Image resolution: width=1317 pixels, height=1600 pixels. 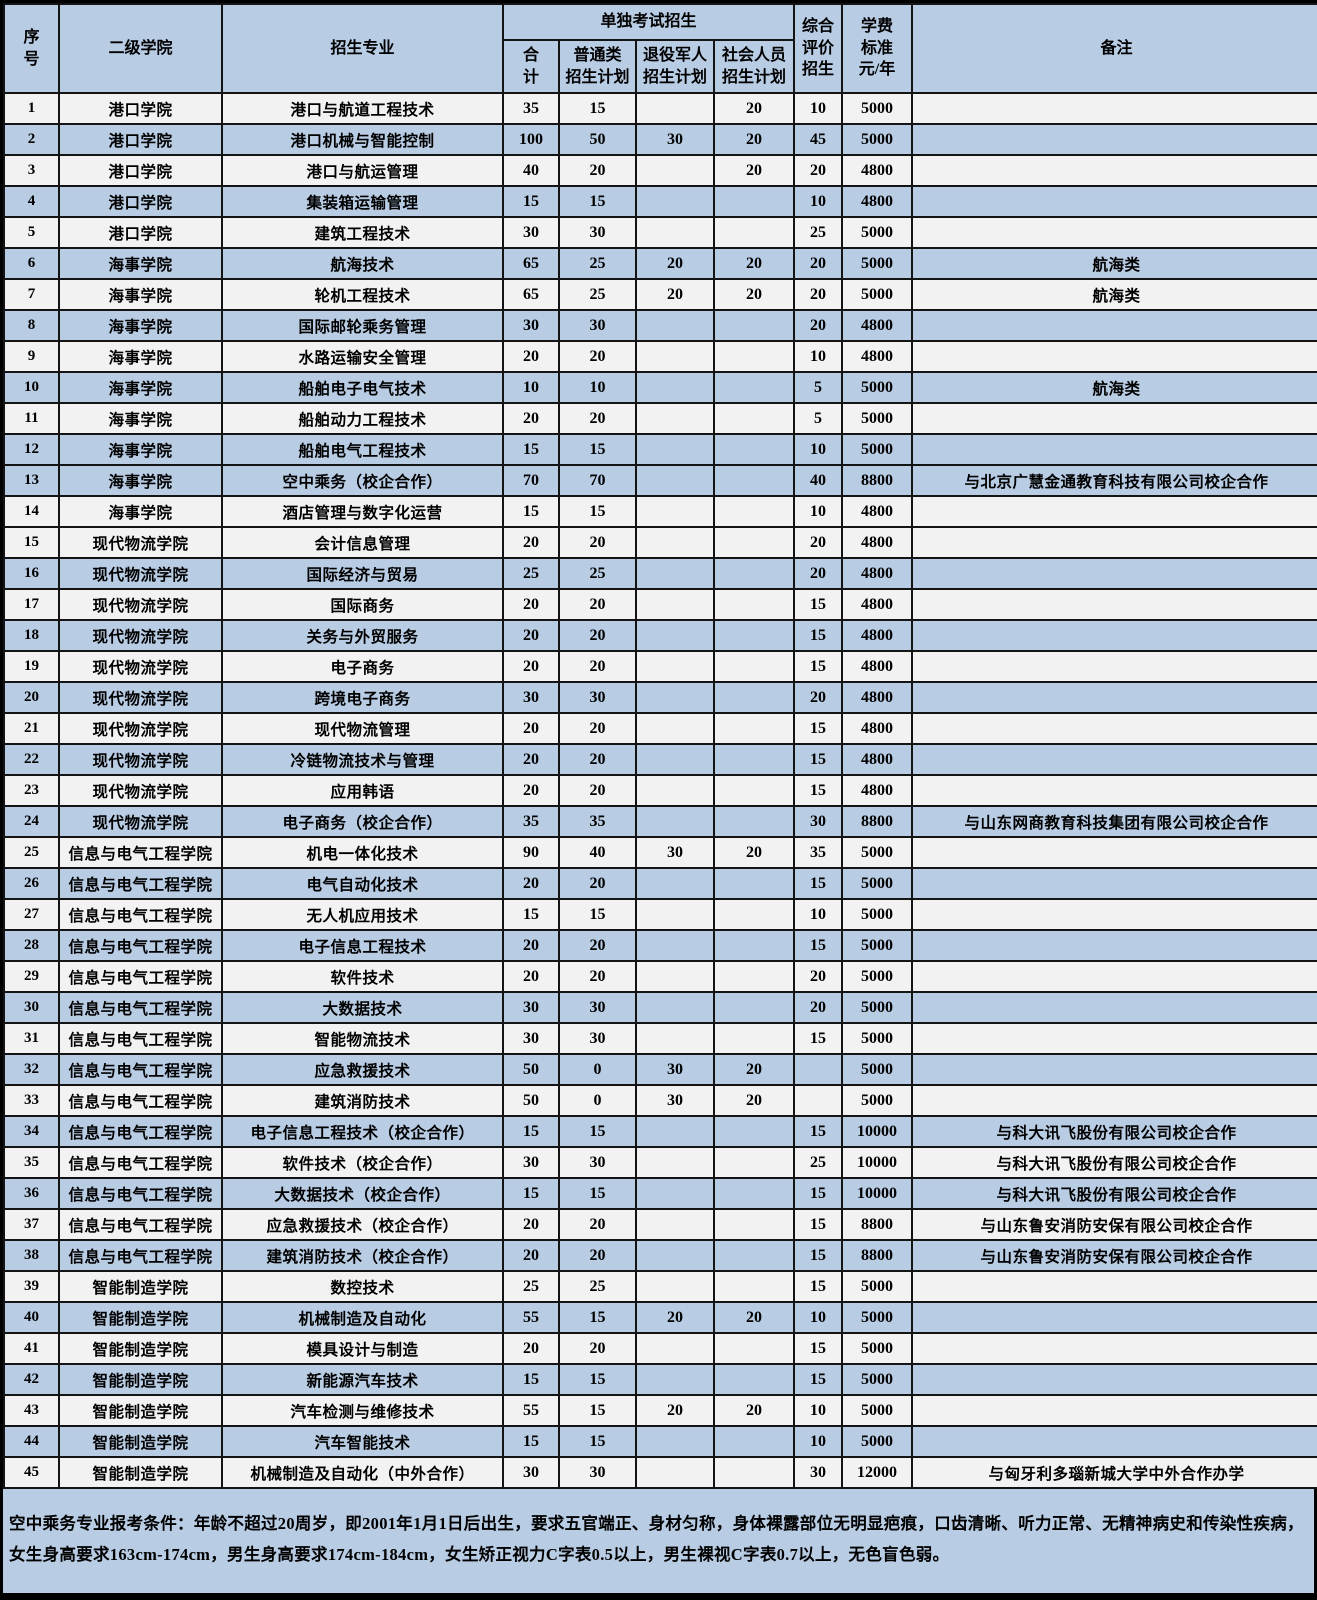 I want to click on cell-tuition: 8800, so click(x=877, y=1255).